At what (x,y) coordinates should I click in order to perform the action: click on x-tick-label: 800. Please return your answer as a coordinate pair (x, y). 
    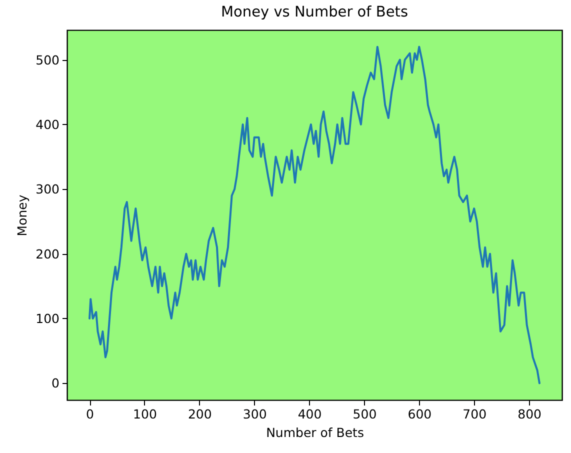
    Looking at the image, I should click on (530, 414).